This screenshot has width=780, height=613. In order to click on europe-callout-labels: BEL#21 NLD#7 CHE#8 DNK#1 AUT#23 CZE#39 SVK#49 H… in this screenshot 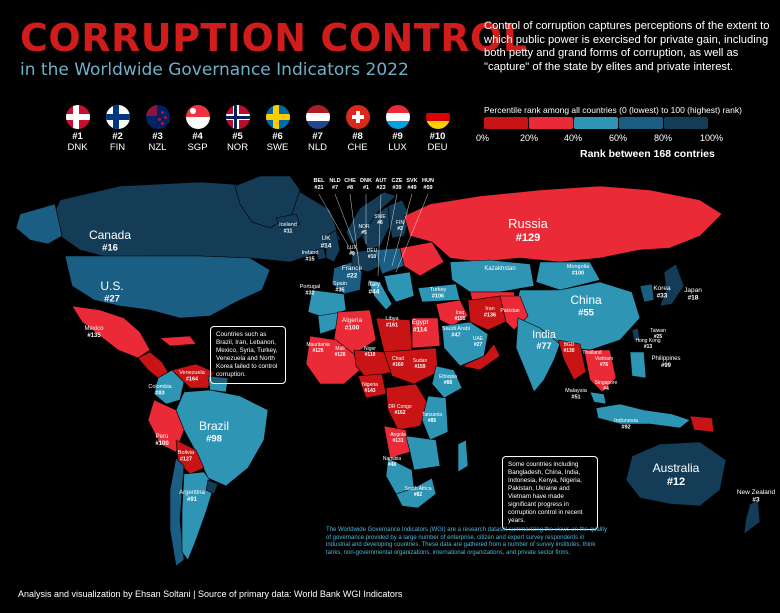, I will do `click(374, 184)`.